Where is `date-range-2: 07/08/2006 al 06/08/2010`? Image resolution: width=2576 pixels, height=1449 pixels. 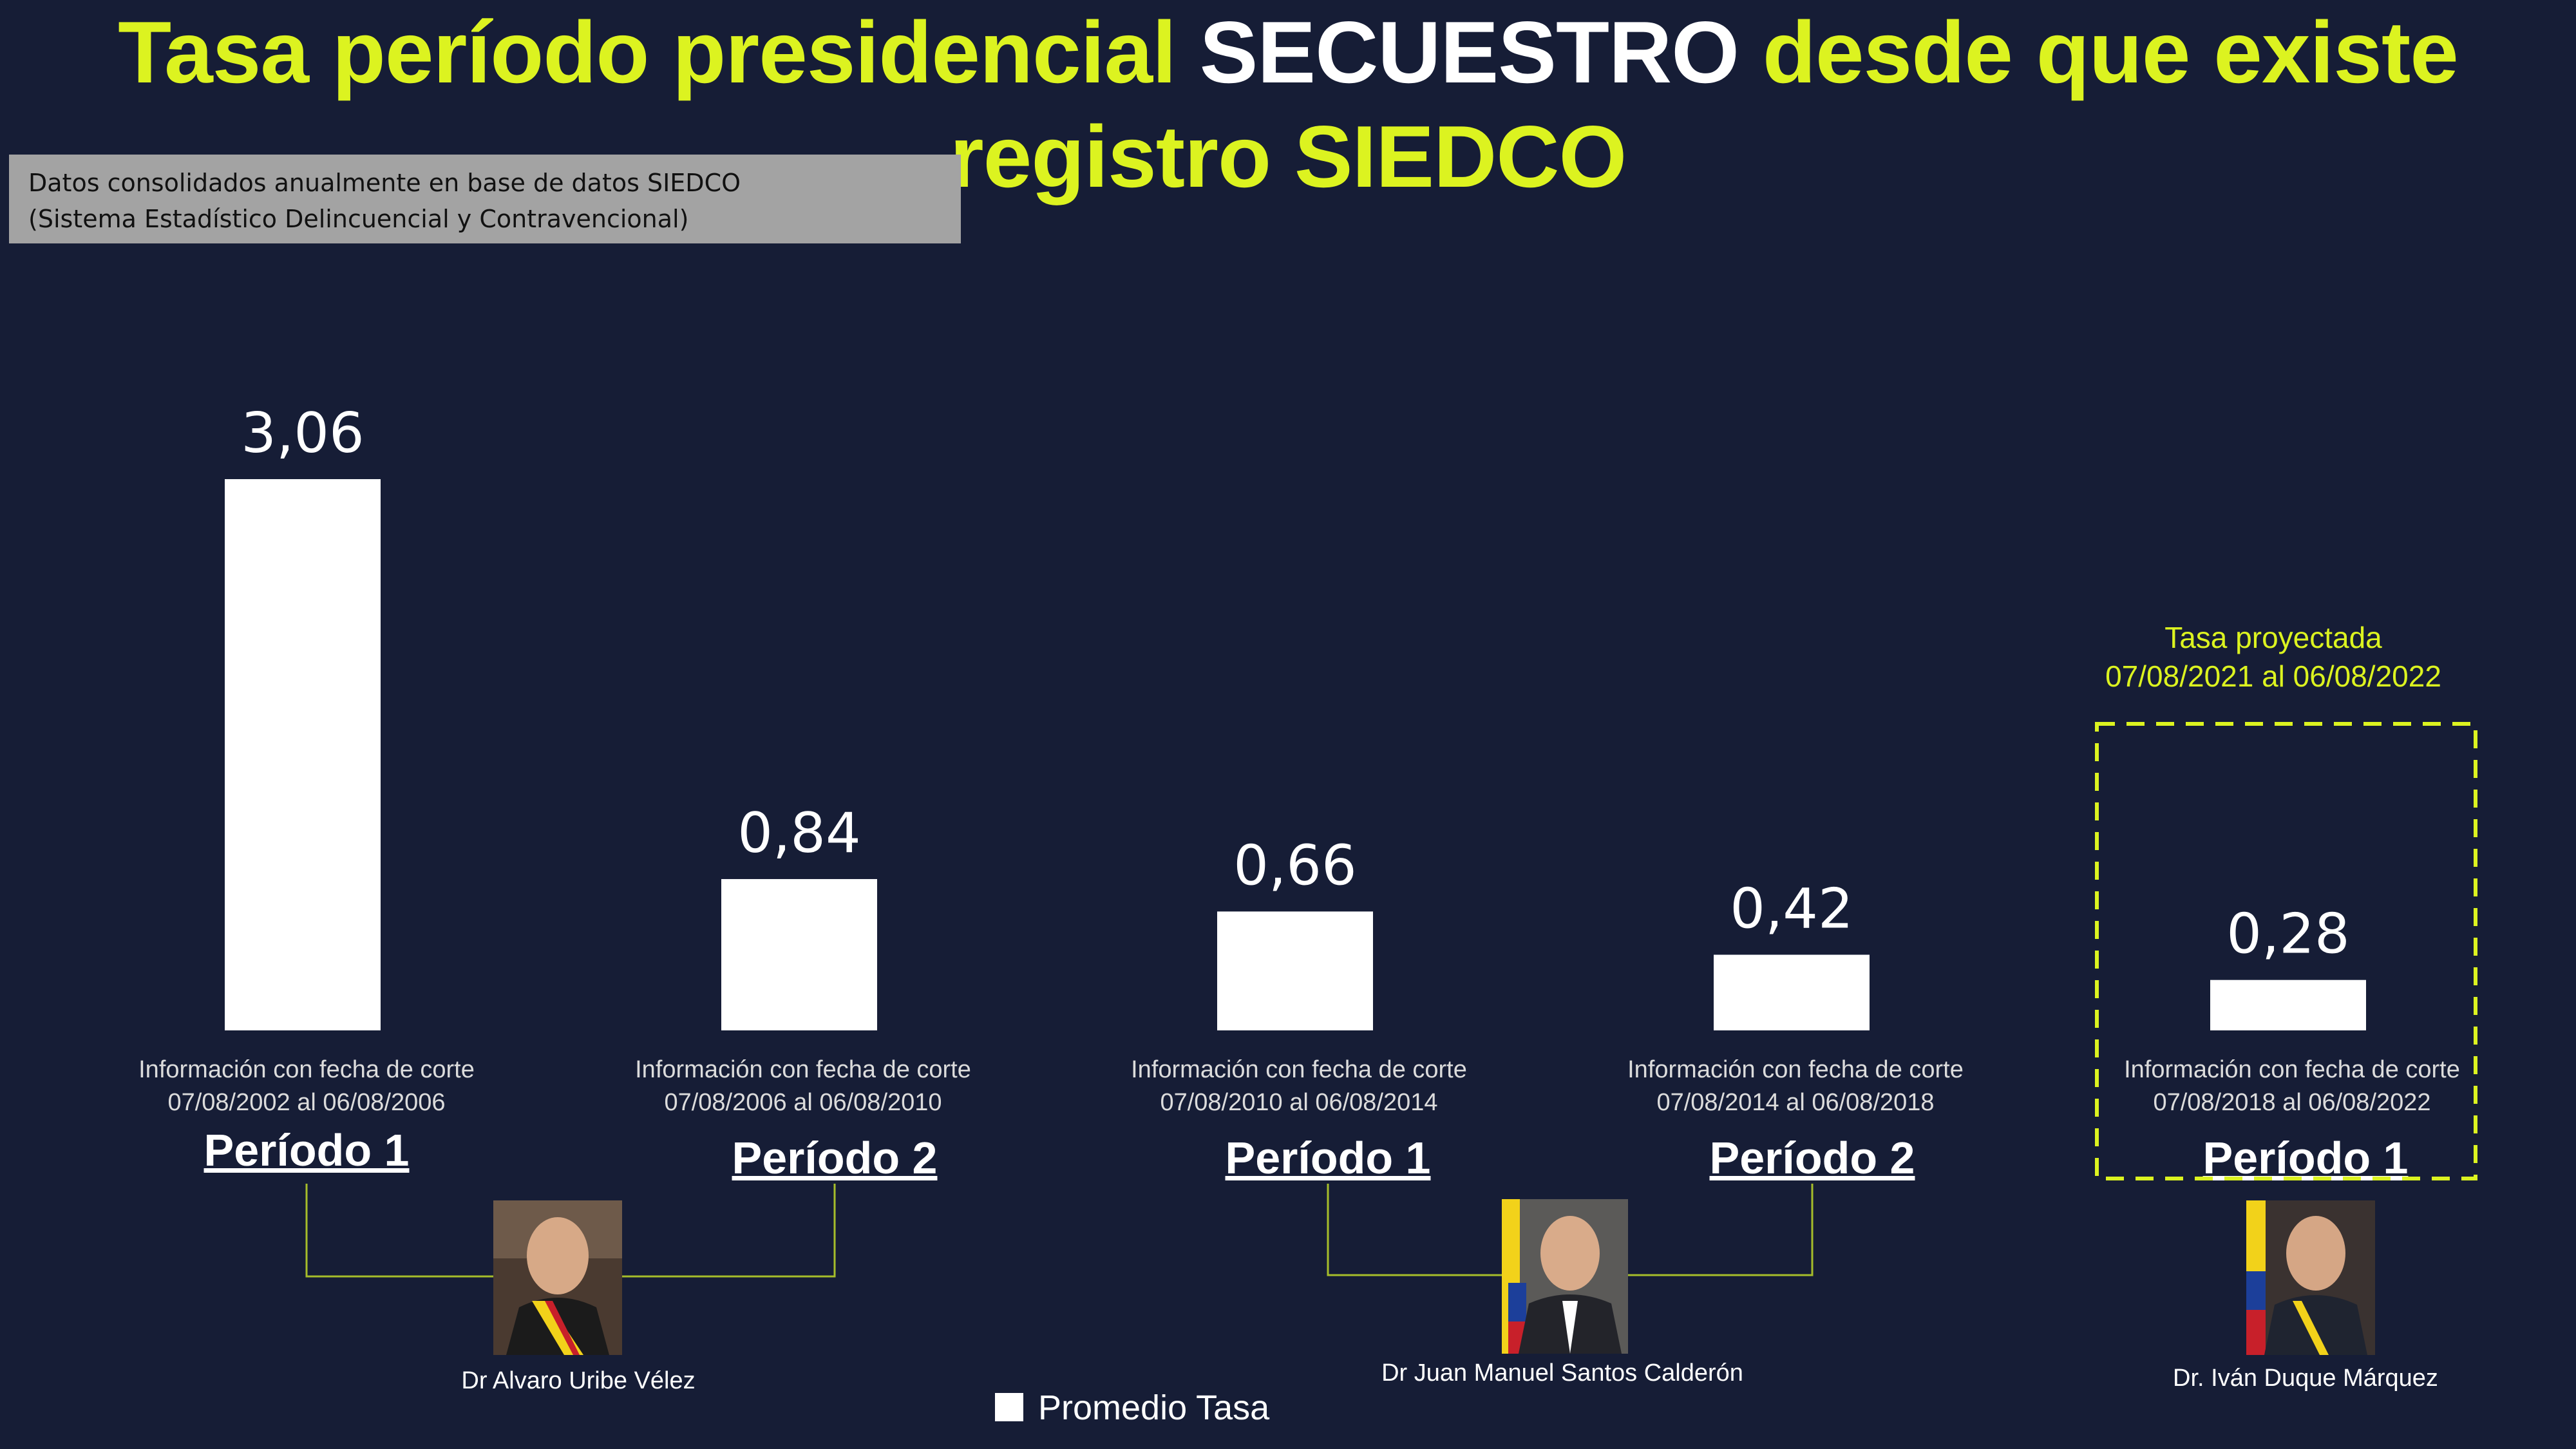
date-range-2: 07/08/2006 al 06/08/2010 is located at coordinates (803, 1102).